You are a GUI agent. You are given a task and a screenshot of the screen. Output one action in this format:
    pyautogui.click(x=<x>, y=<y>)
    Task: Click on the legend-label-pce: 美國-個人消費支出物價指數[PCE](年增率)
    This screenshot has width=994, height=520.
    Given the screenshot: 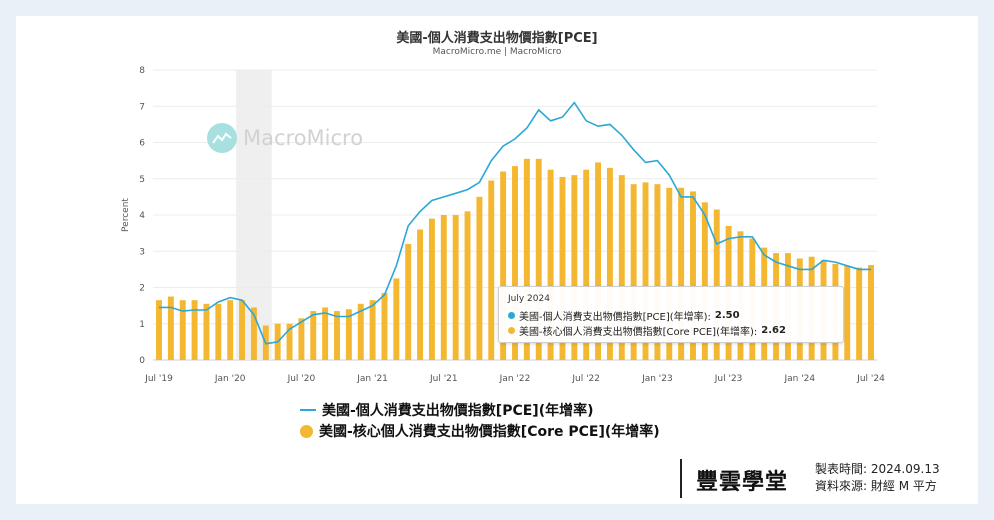 What is the action you would take?
    pyautogui.click(x=458, y=411)
    